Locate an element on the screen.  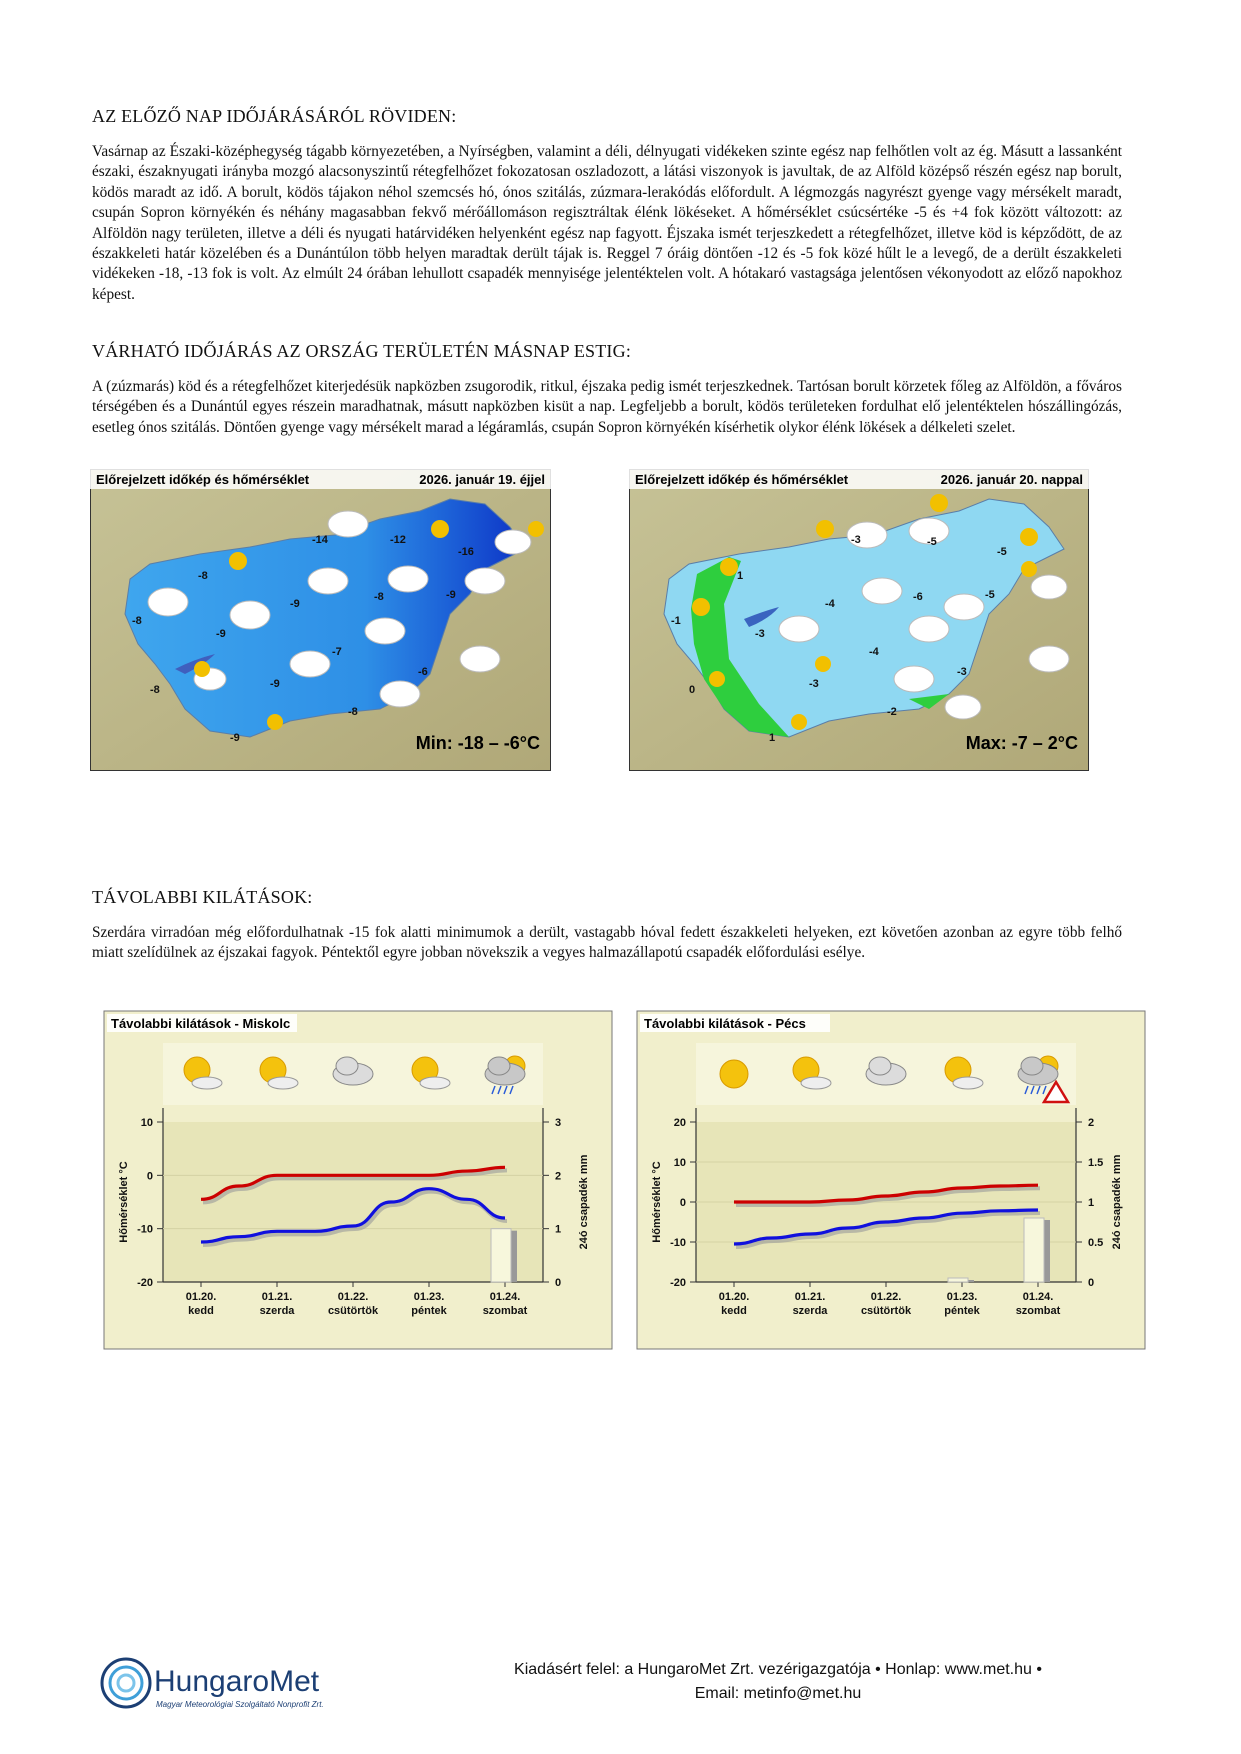
rain-cloud-icon is located at coordinates (505, 1075).